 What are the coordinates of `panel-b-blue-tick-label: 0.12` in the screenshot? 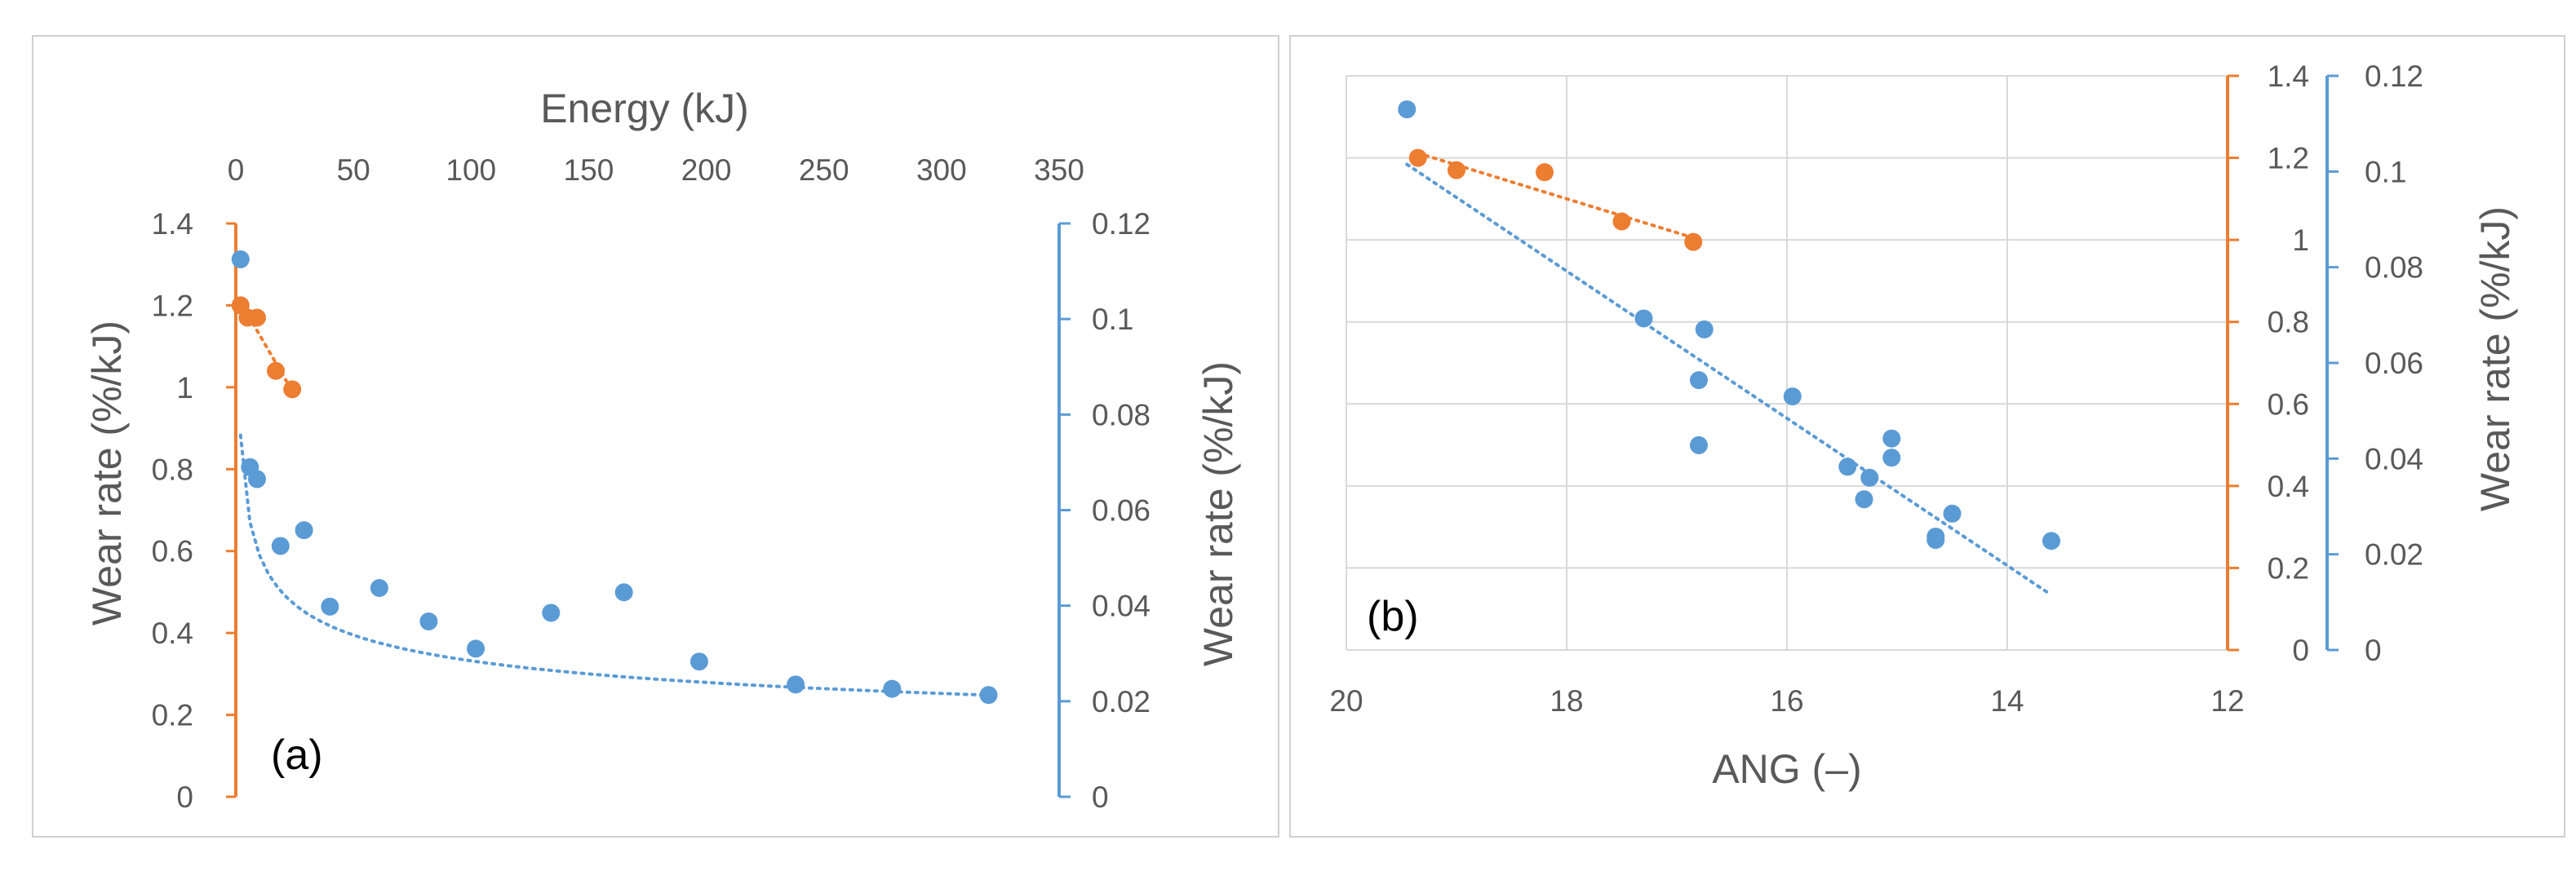 It's located at (2394, 76).